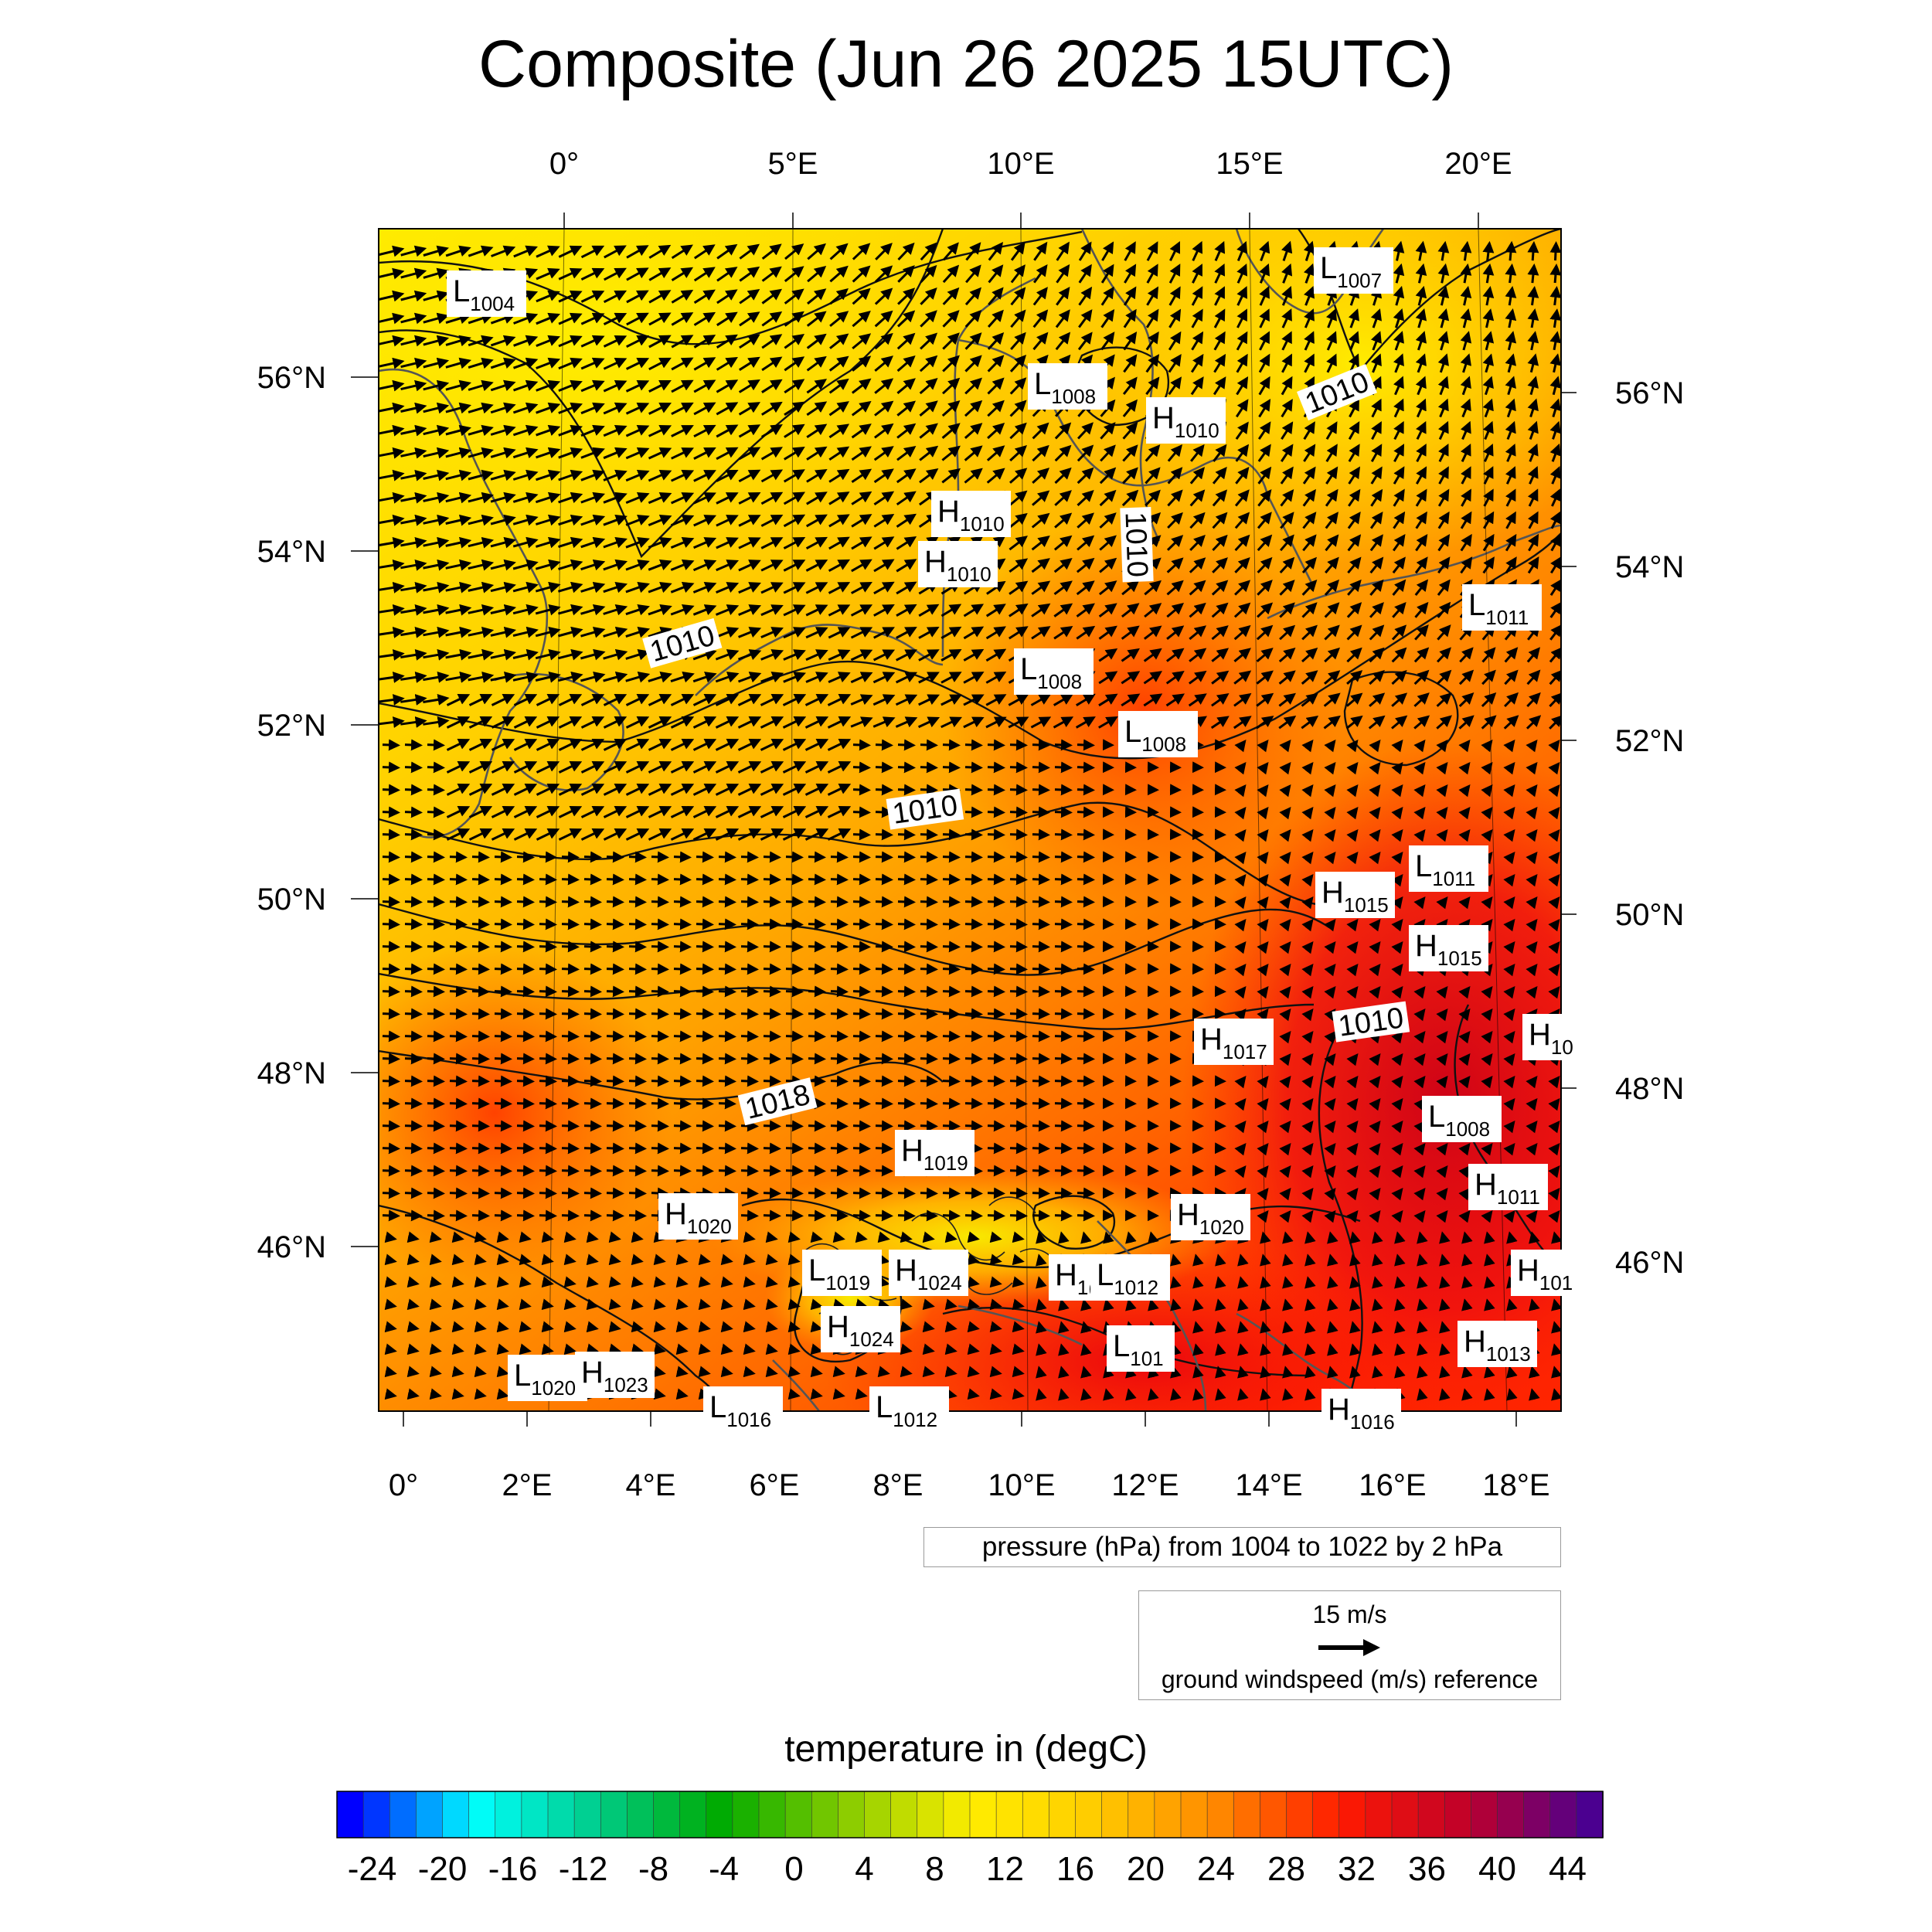 The height and width of the screenshot is (1932, 1932). What do you see at coordinates (1392, 1485) in the screenshot?
I see `bottom-axis-label: 16°E` at bounding box center [1392, 1485].